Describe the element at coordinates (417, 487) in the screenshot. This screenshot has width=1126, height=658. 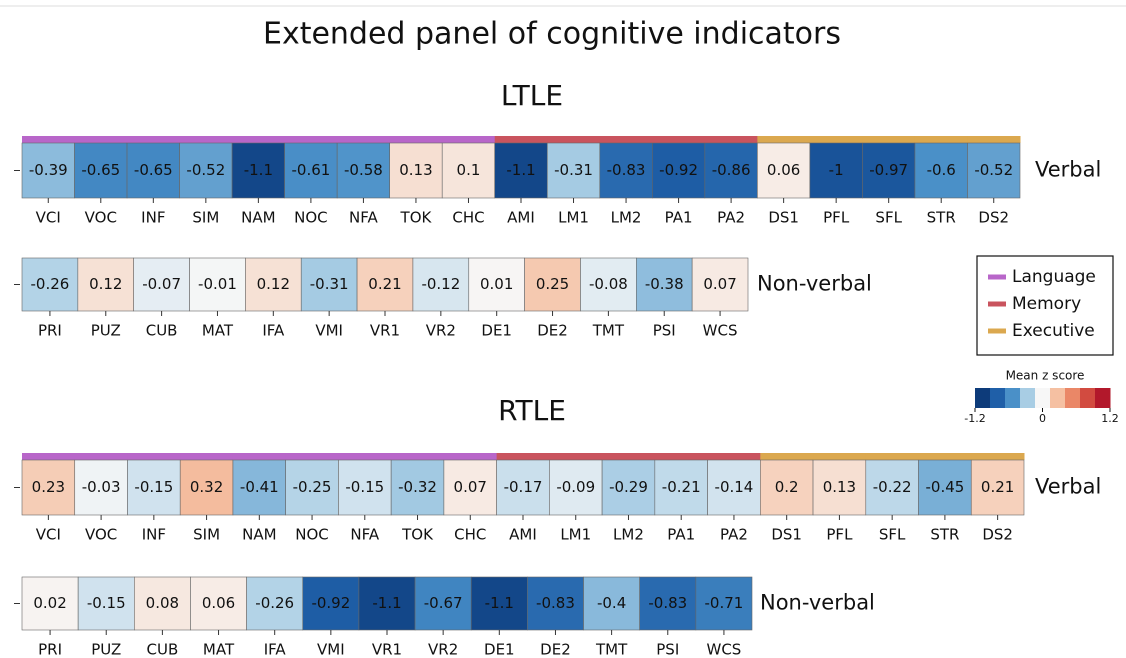
I see `cell-label: -0.32` at that location.